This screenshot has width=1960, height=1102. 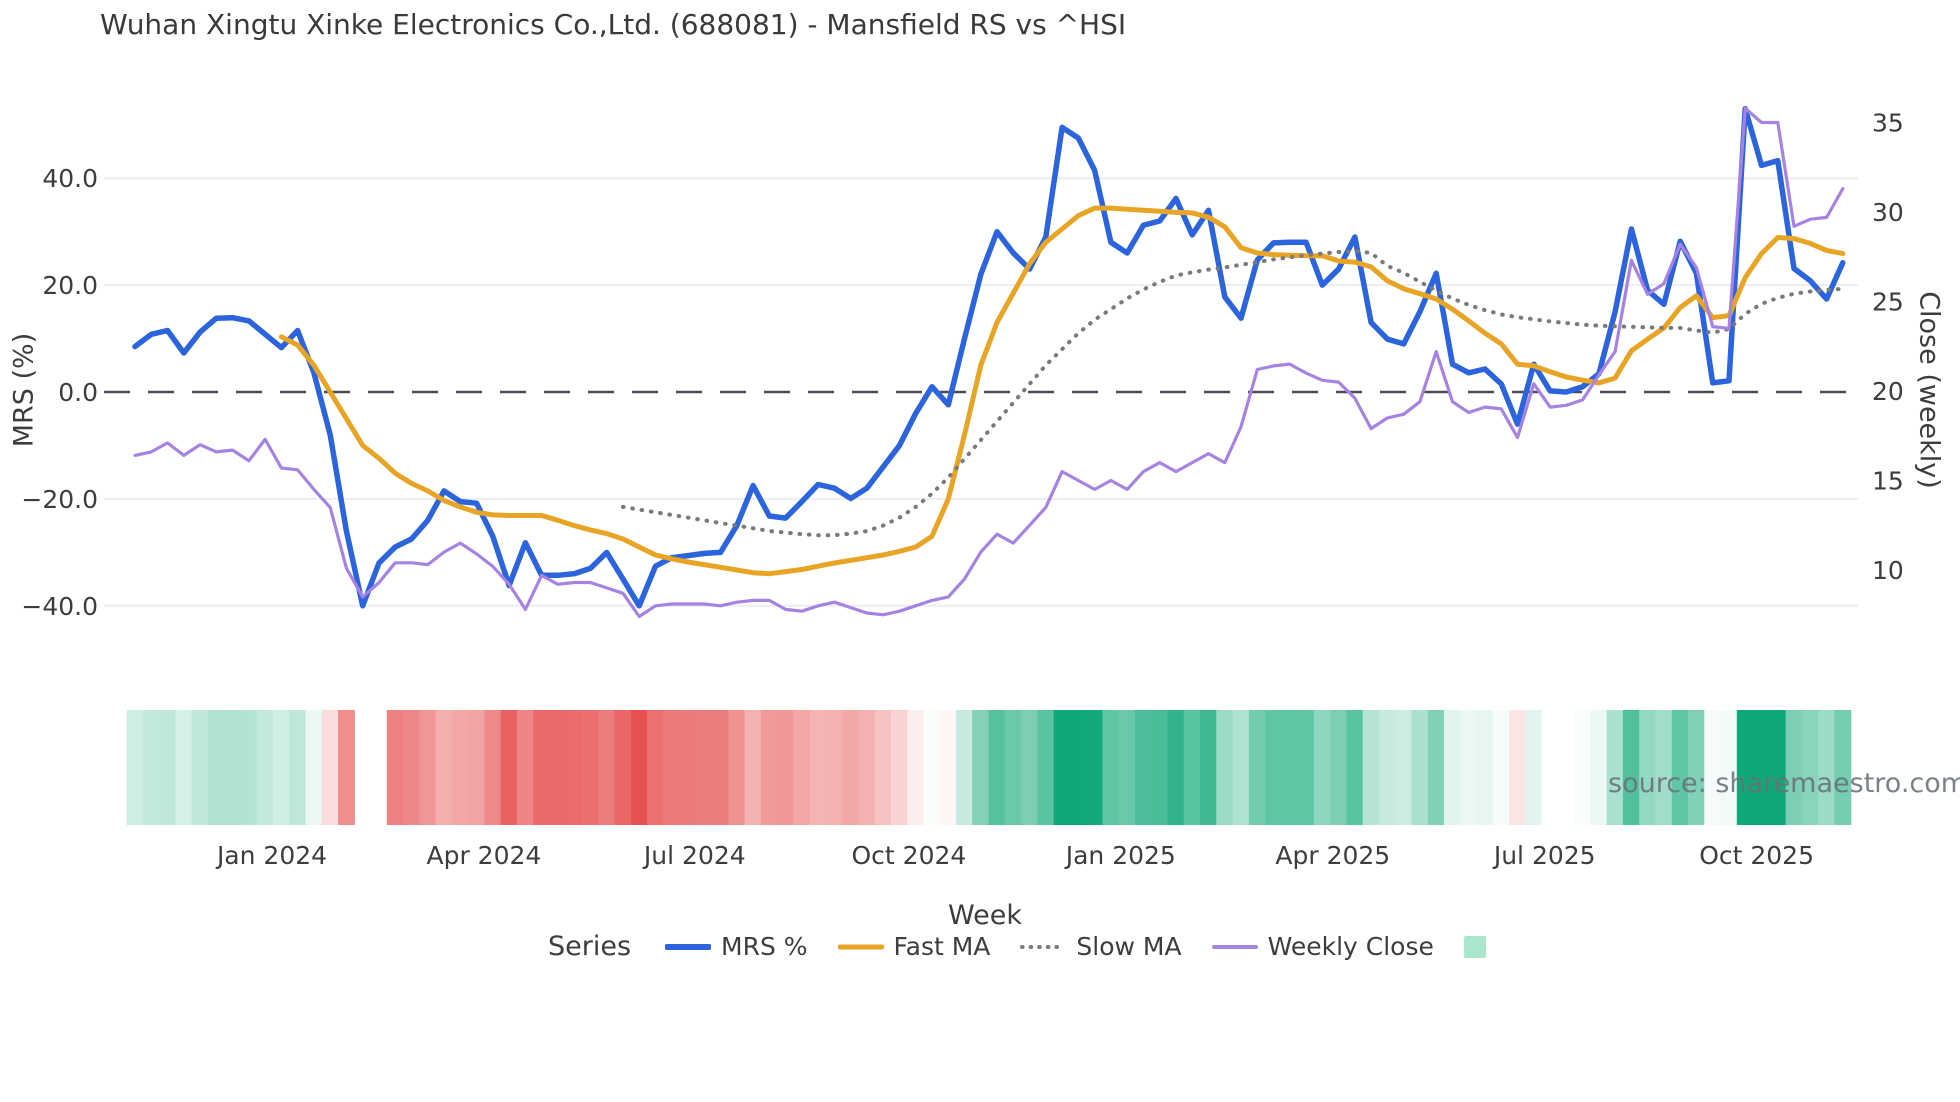 I want to click on legend-item-fast-ma: Fast MA, so click(x=914, y=946).